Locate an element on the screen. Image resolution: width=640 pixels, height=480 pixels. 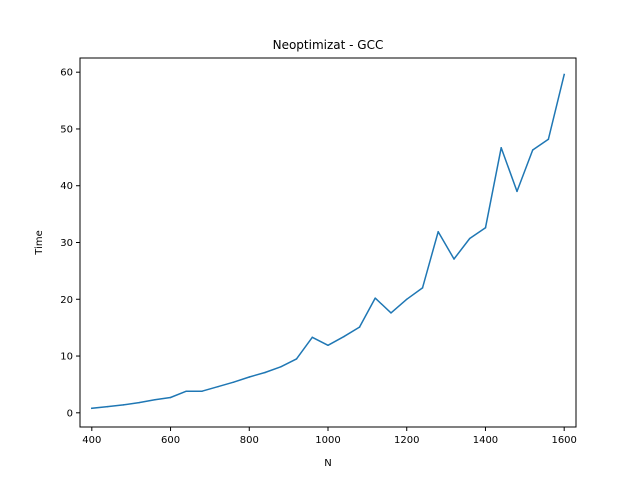
y-tick-label: 50 is located at coordinates (66, 129).